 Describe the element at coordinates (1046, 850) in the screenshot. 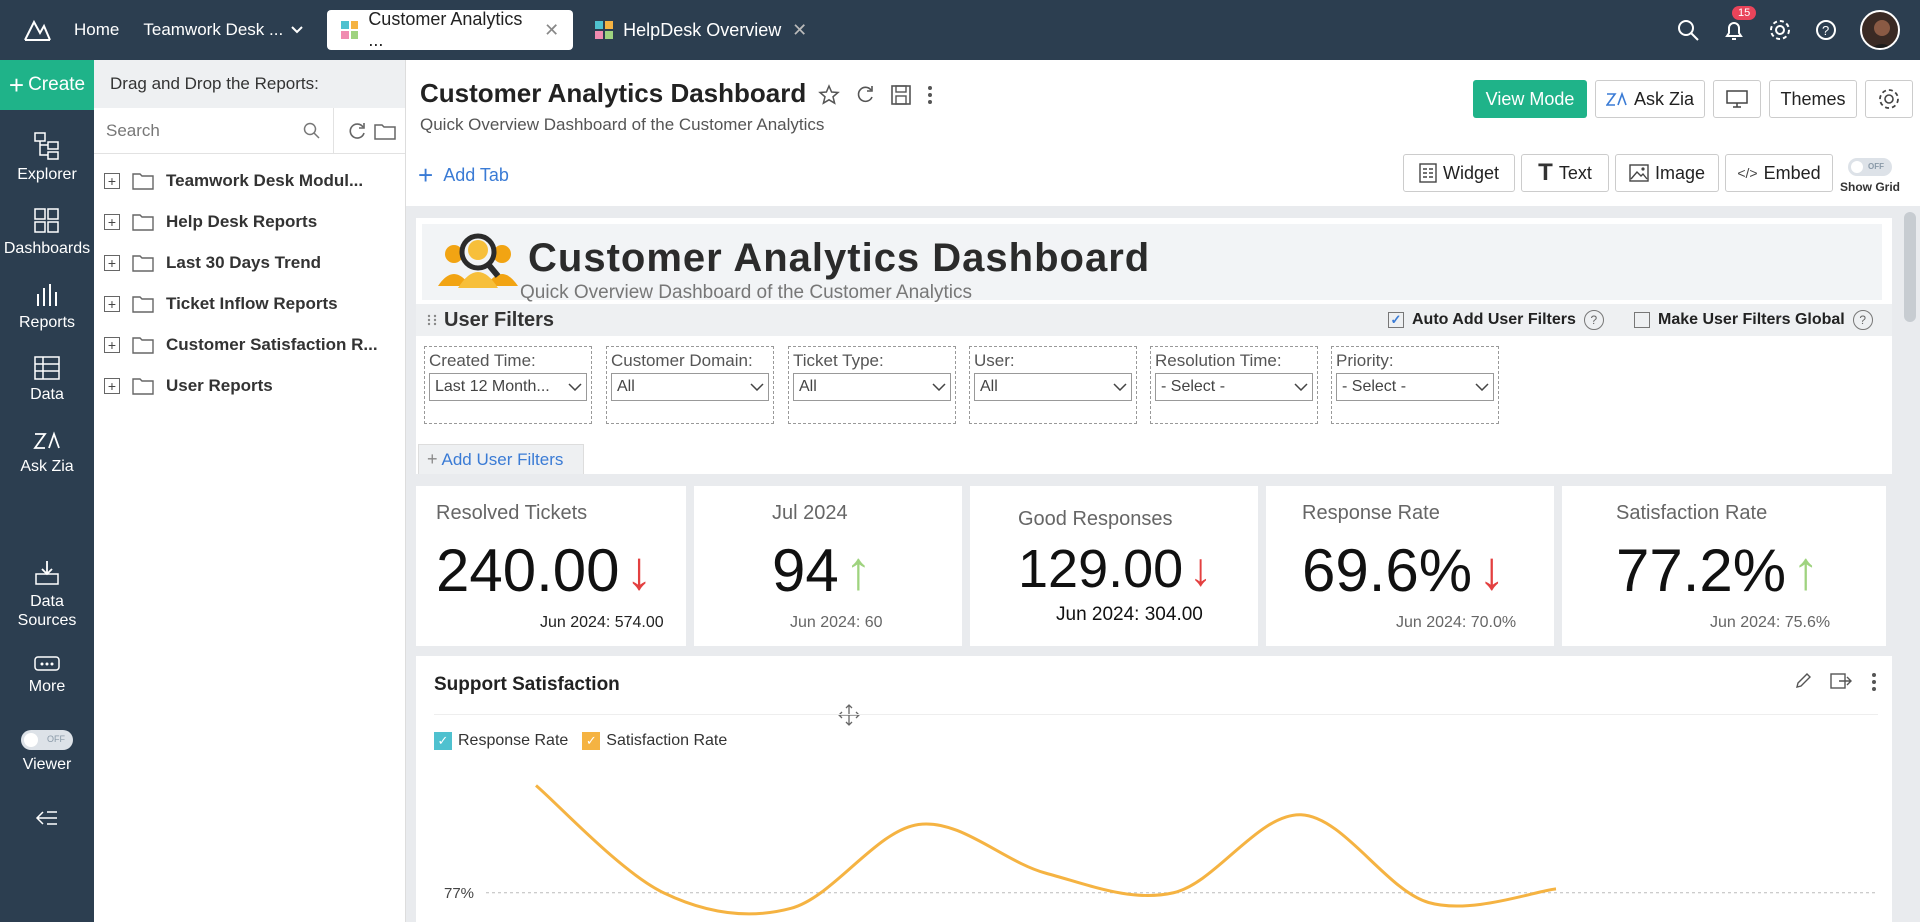

I see `series-line-satisfaction-rate` at that location.